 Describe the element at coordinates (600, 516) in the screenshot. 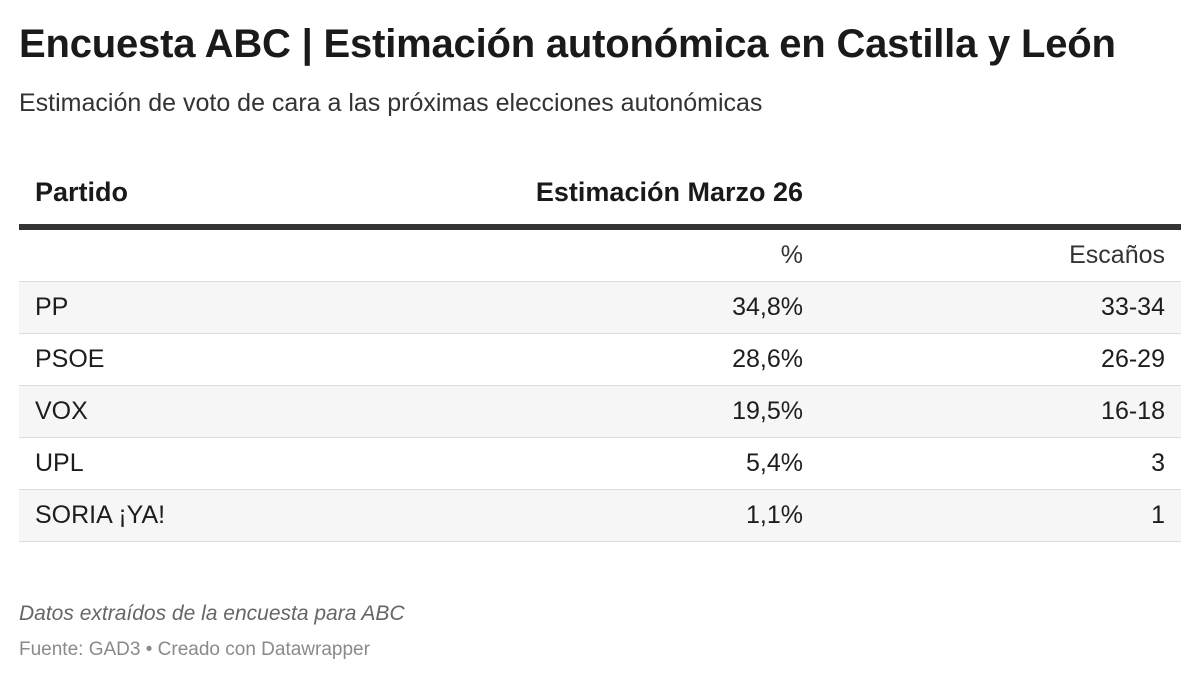

I see `table-row: SORIA ¡YA! 1,1% 1` at that location.